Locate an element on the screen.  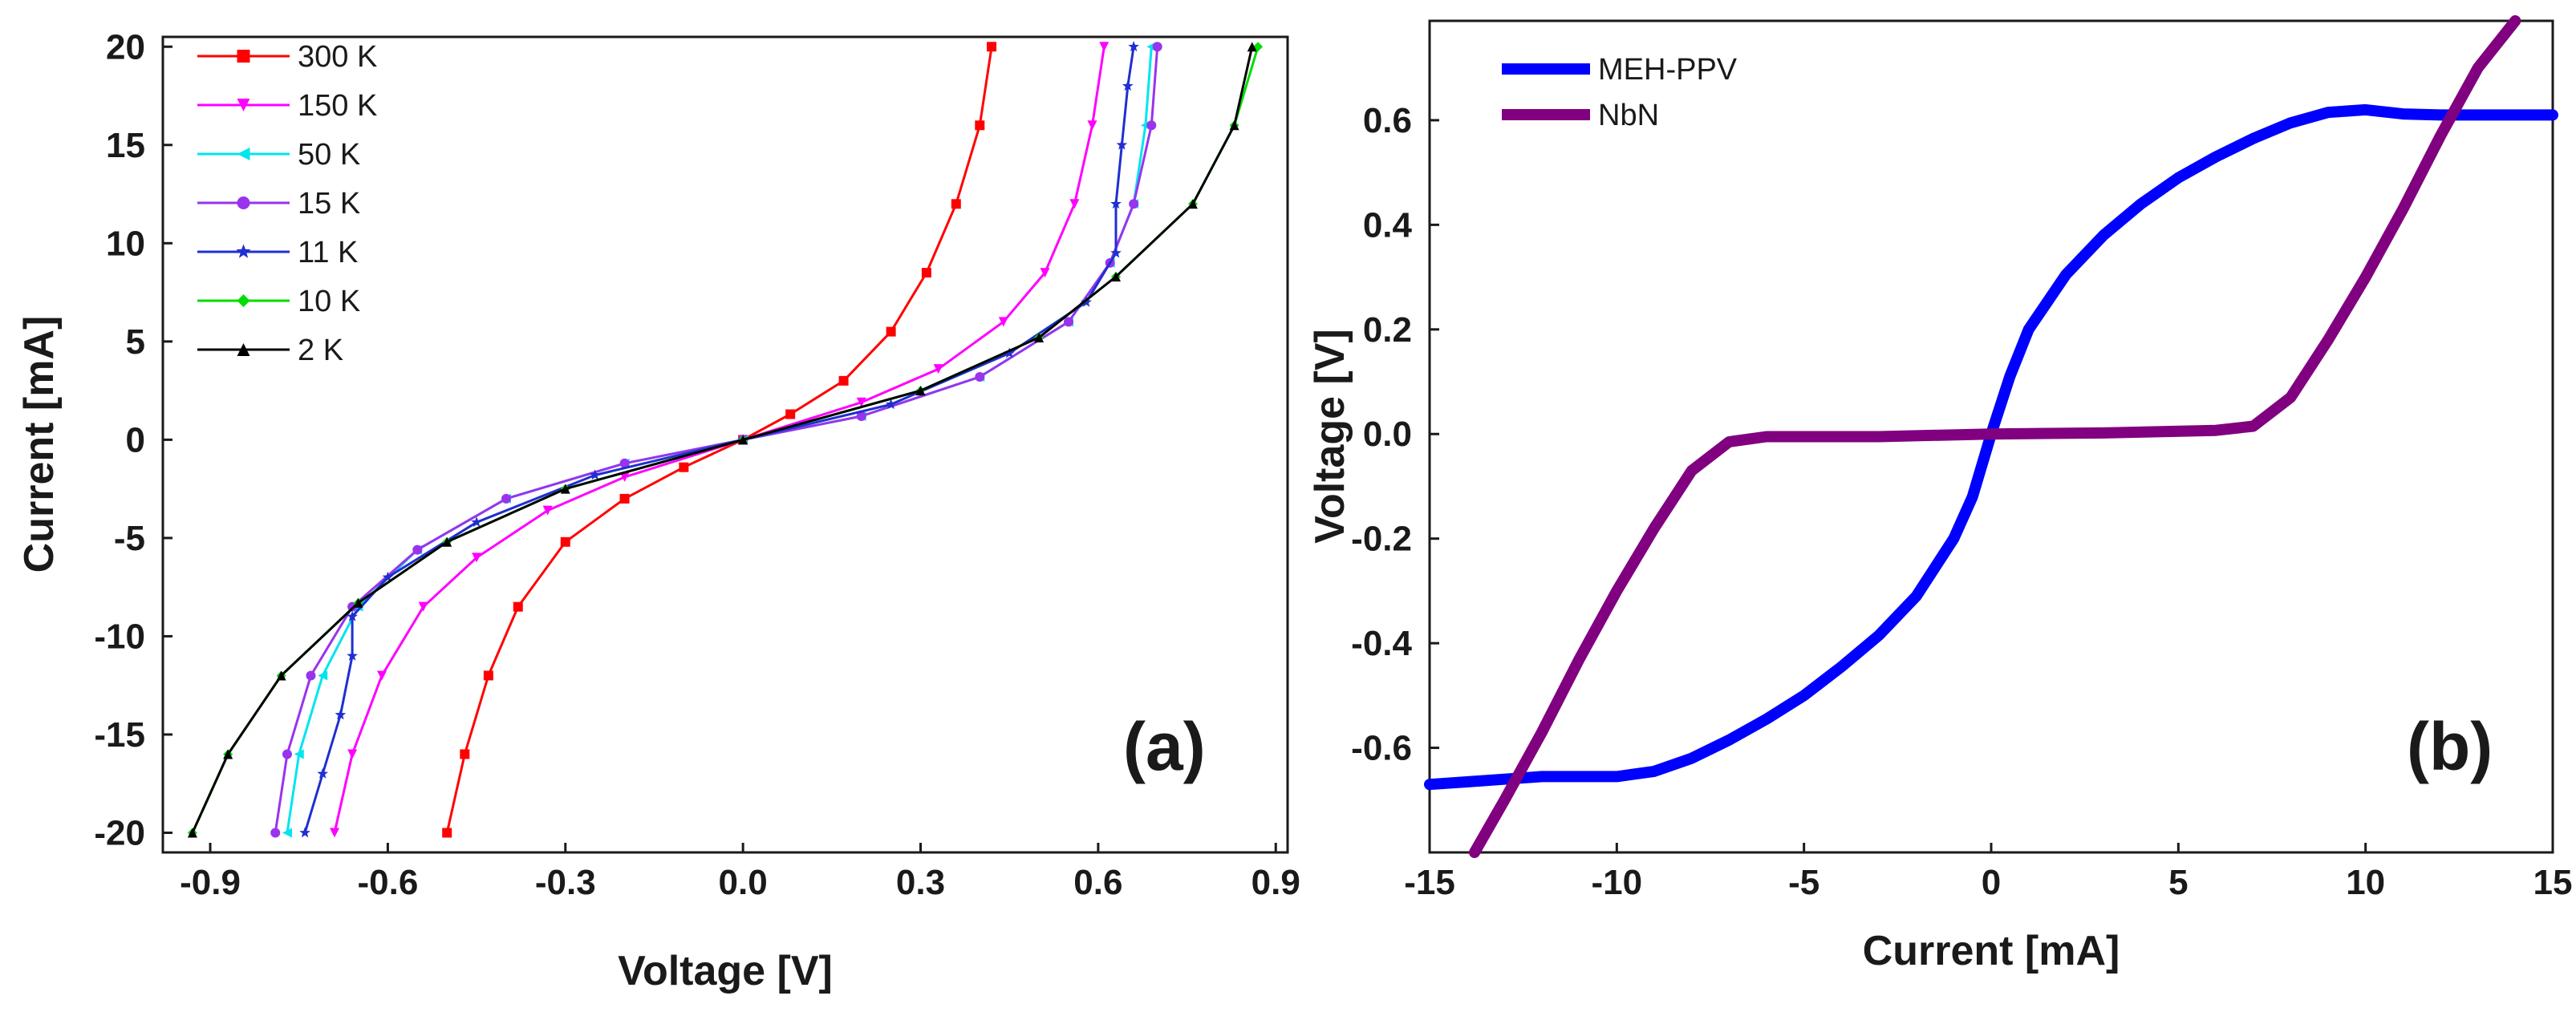
y-tick-label: -5 is located at coordinates (129, 538).